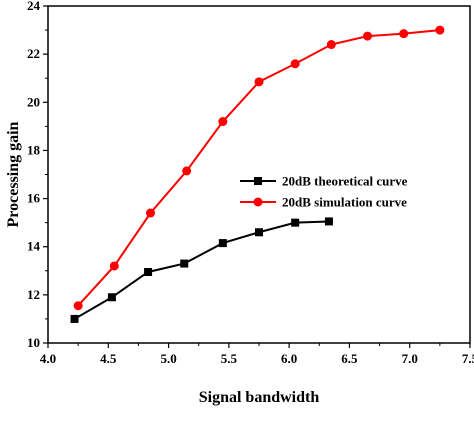 The image size is (474, 438). What do you see at coordinates (33, 342) in the screenshot?
I see `y-tick-label: 10` at bounding box center [33, 342].